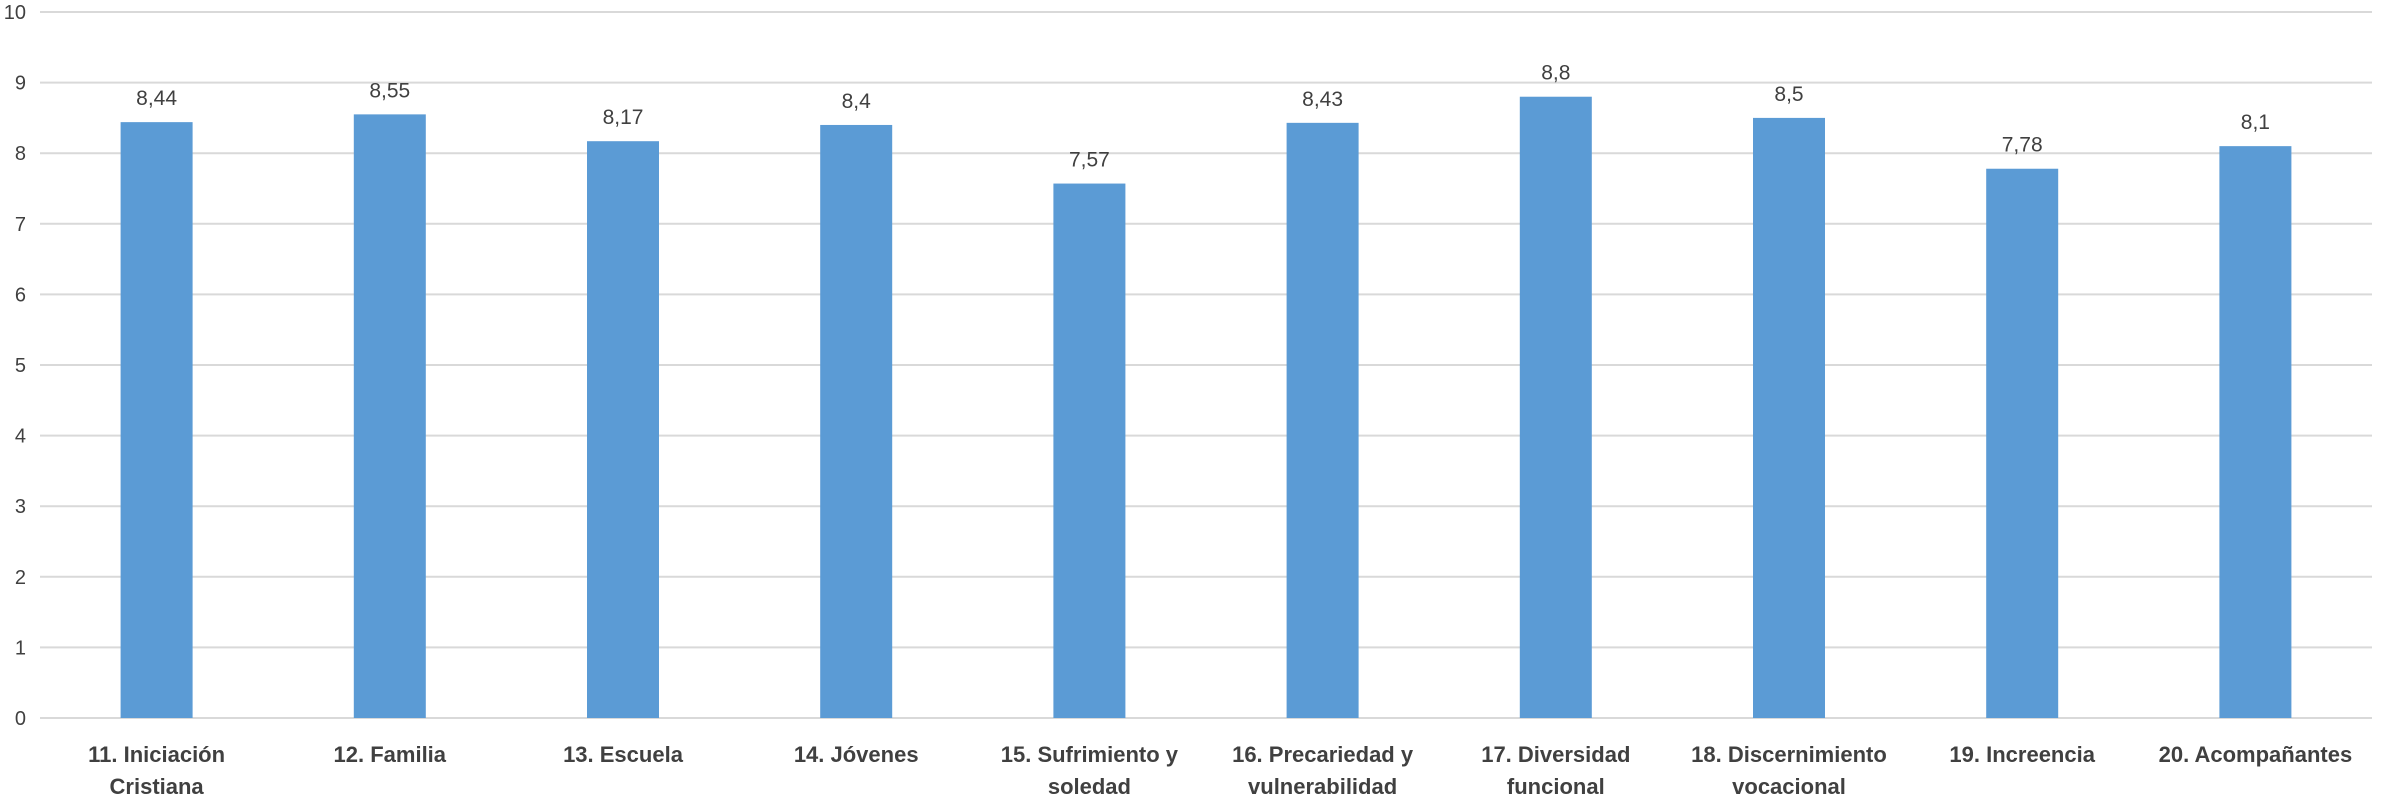 The width and height of the screenshot is (2389, 803). I want to click on x-tick-label: 12. Familia, so click(390, 754).